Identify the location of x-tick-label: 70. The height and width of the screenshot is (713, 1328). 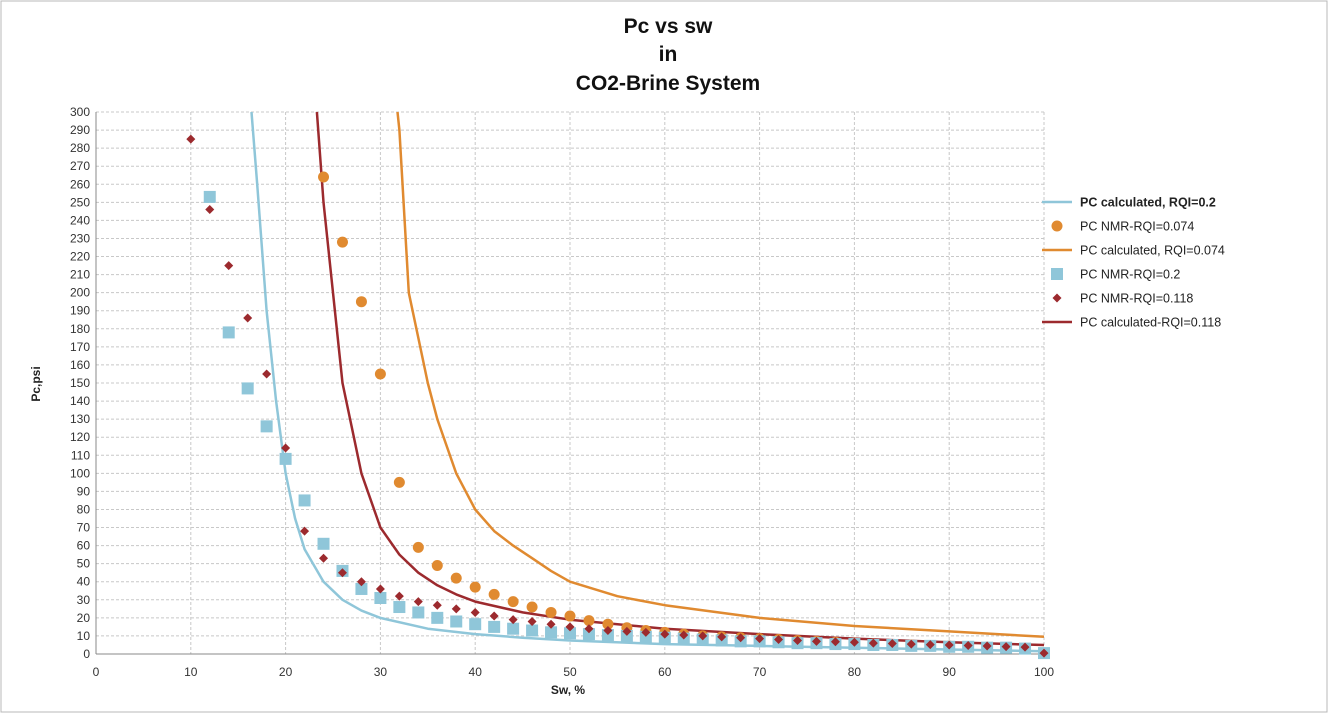
(760, 672).